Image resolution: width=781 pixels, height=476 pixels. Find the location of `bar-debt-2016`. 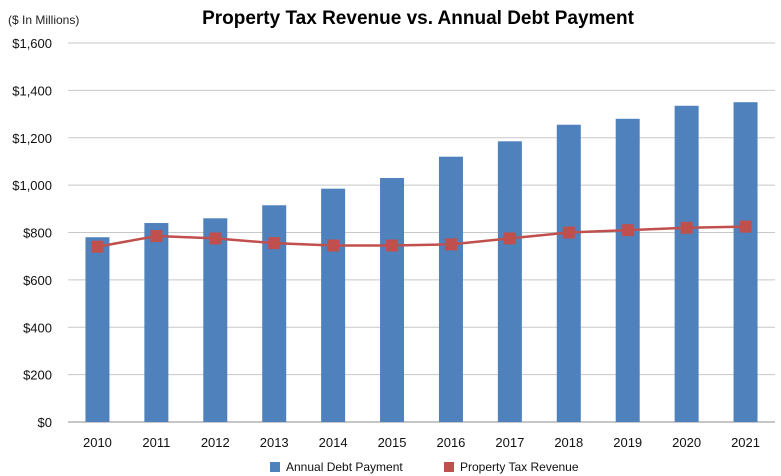

bar-debt-2016 is located at coordinates (450, 289).